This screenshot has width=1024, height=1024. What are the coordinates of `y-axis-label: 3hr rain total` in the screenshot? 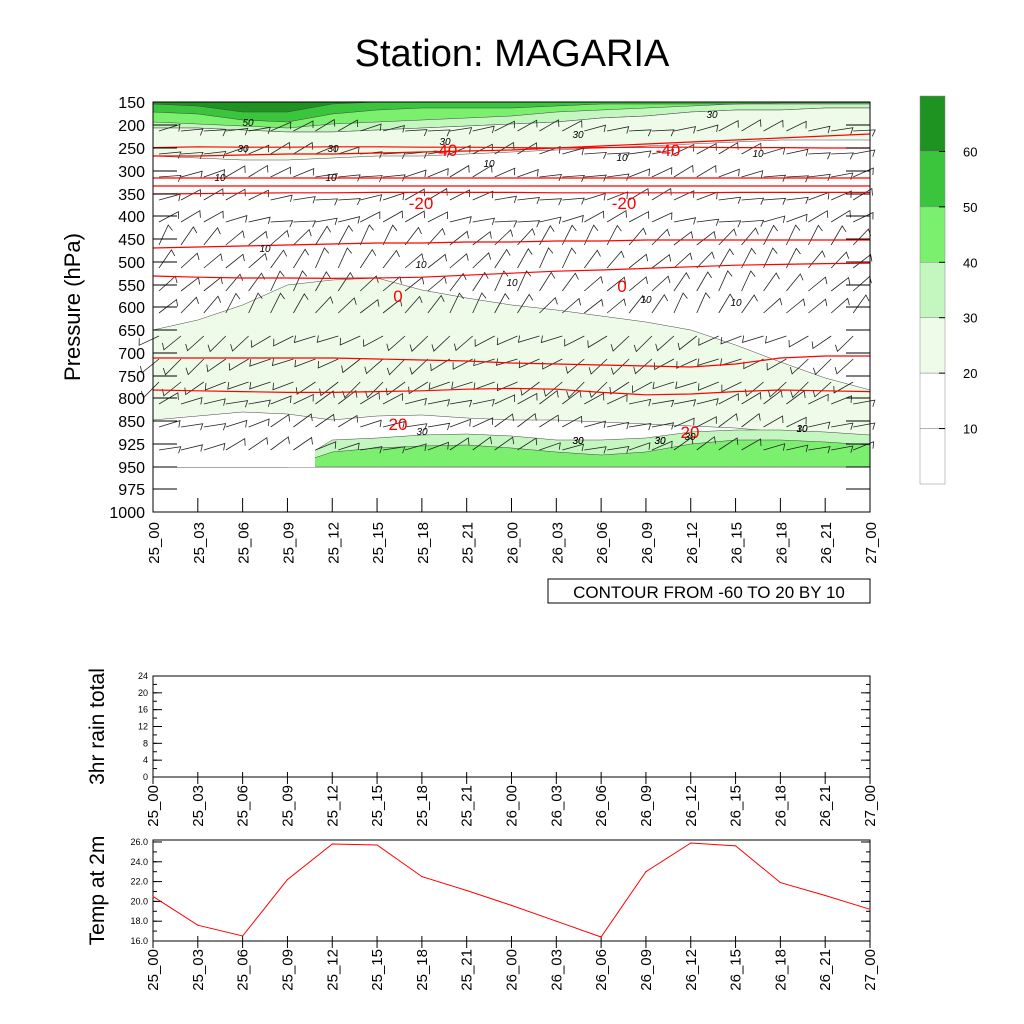 It's located at (97, 726).